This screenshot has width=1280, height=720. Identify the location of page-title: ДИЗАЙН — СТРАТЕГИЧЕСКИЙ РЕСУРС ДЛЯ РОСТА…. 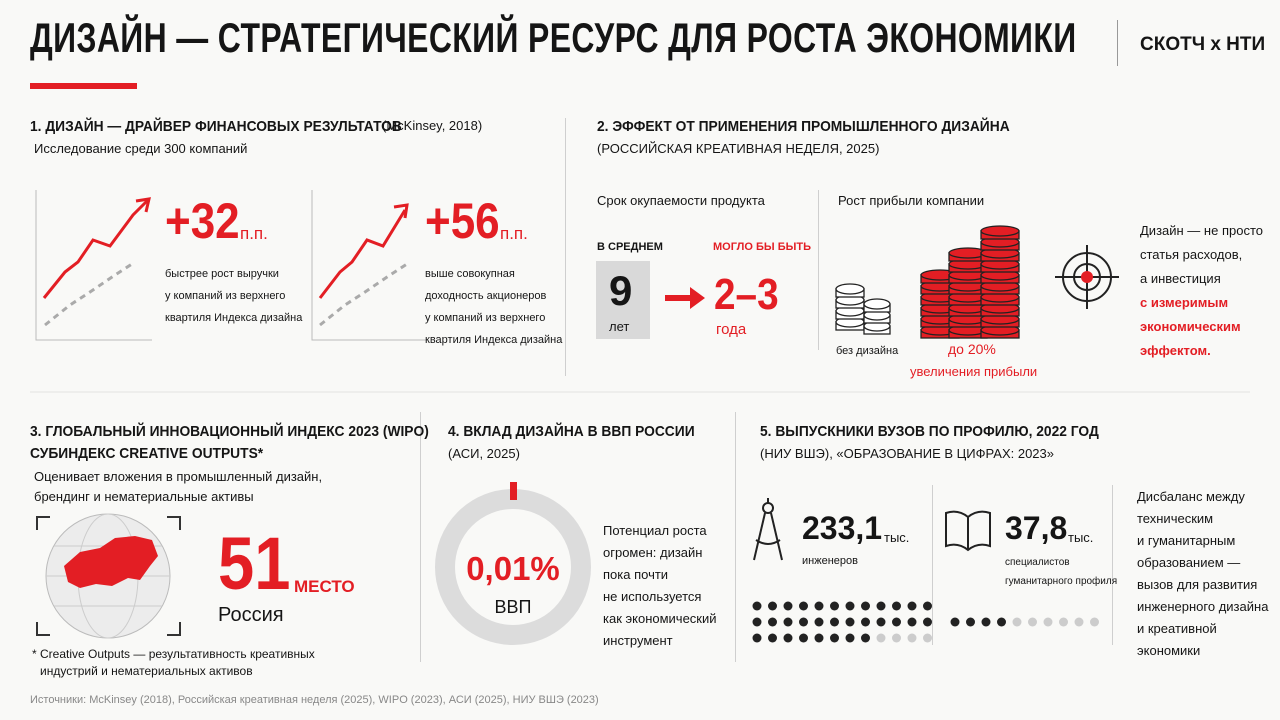
(553, 37).